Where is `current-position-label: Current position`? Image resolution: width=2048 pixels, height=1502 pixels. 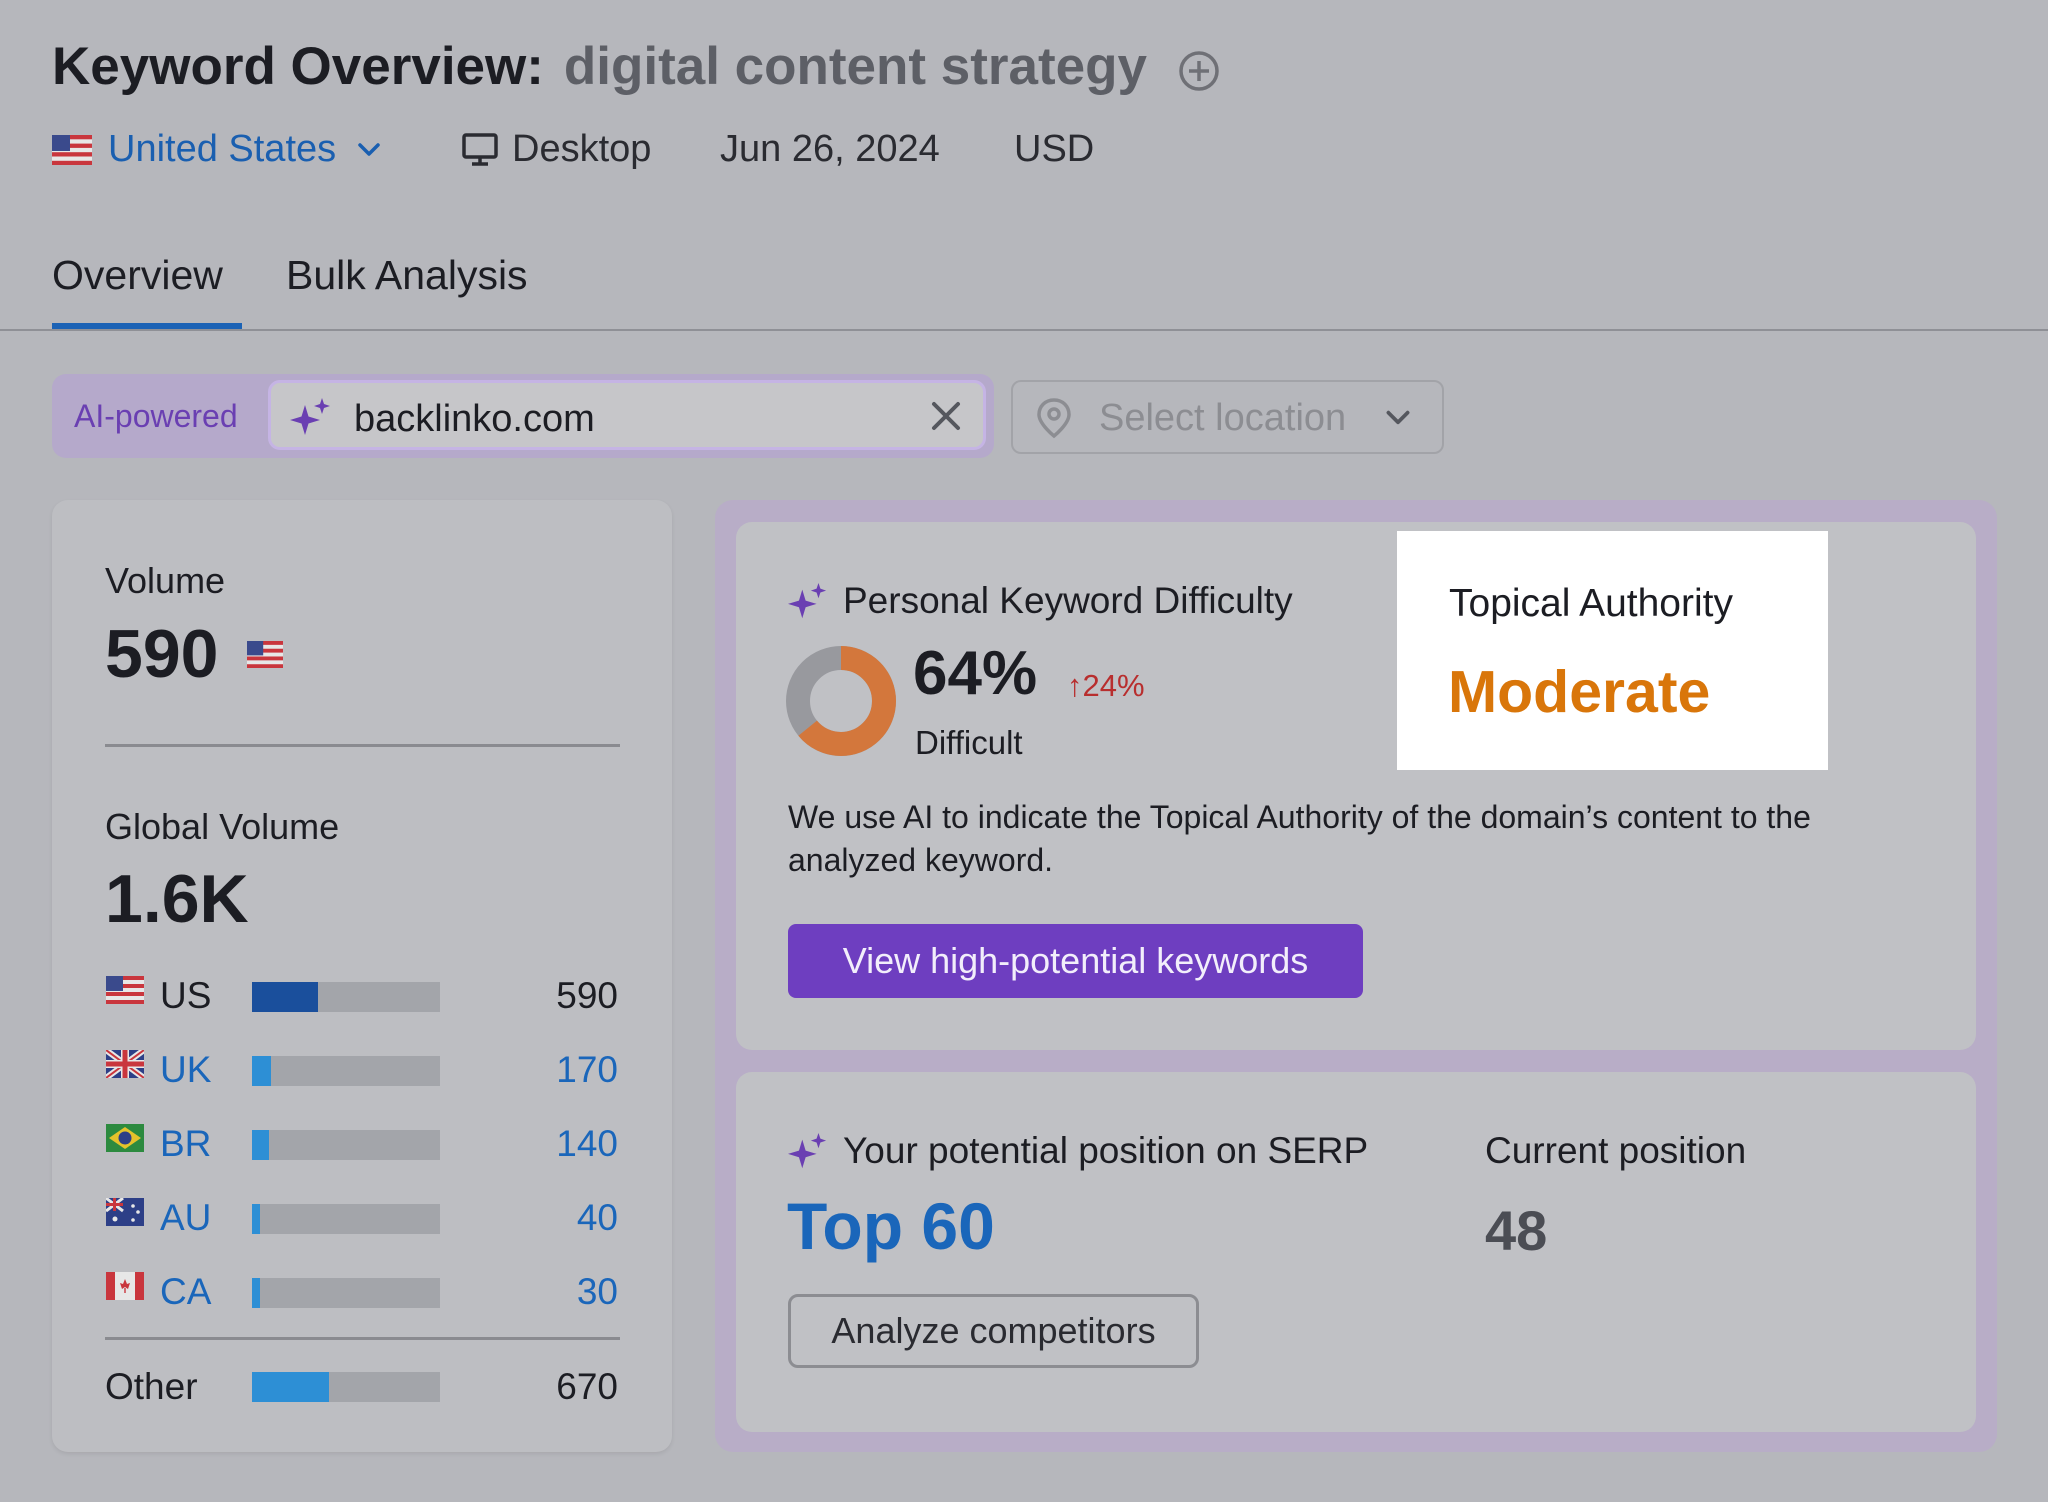
current-position-label: Current position is located at coordinates (1616, 1150).